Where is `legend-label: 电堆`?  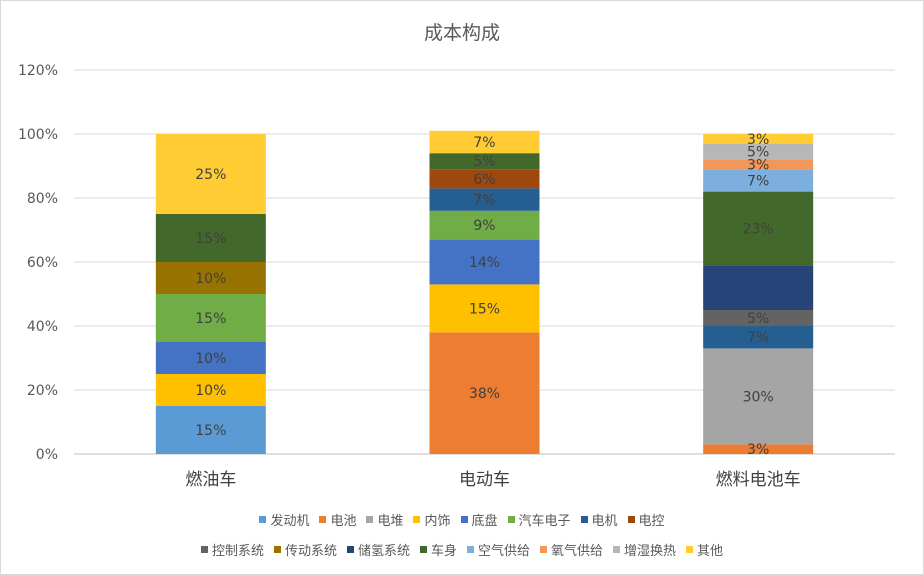
legend-label: 电堆 is located at coordinates (390, 521).